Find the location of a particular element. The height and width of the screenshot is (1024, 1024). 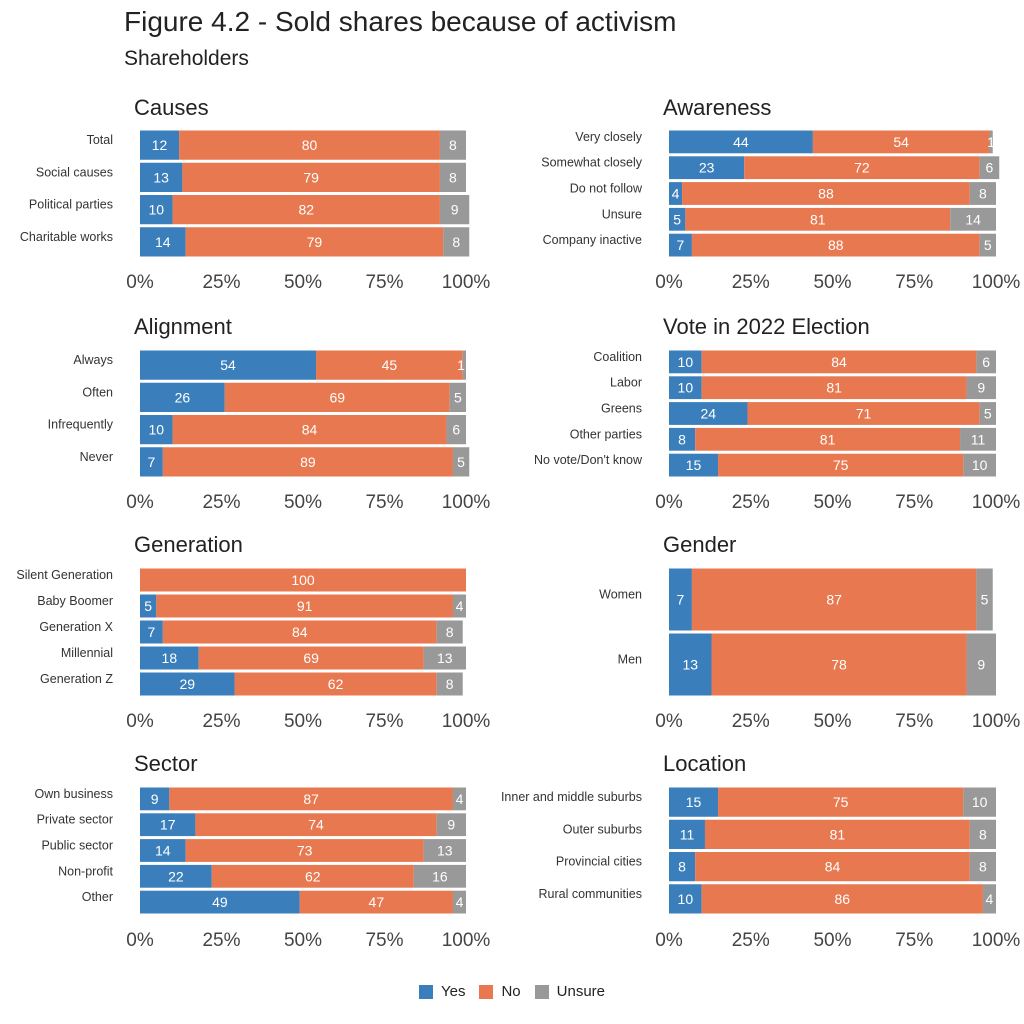

data-label: 26 is located at coordinates (183, 397).